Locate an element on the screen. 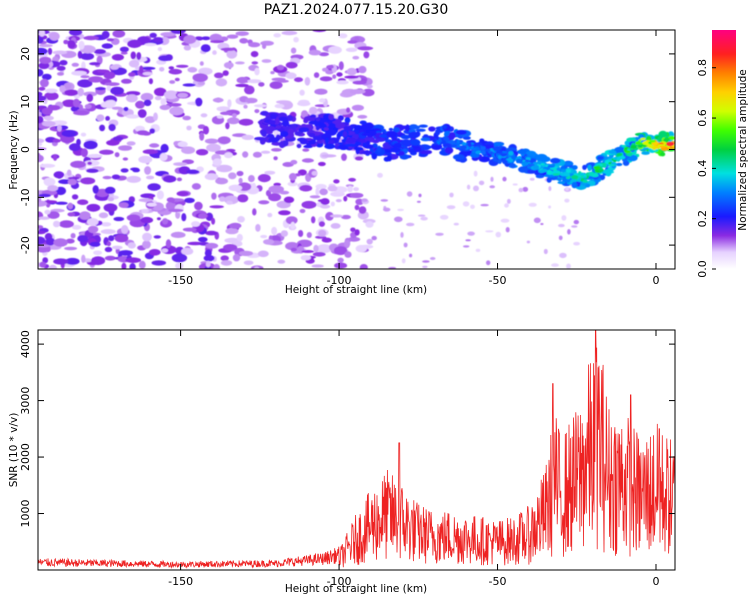 The height and width of the screenshot is (600, 750). colorbar-tick-label: 0.6 is located at coordinates (702, 118).